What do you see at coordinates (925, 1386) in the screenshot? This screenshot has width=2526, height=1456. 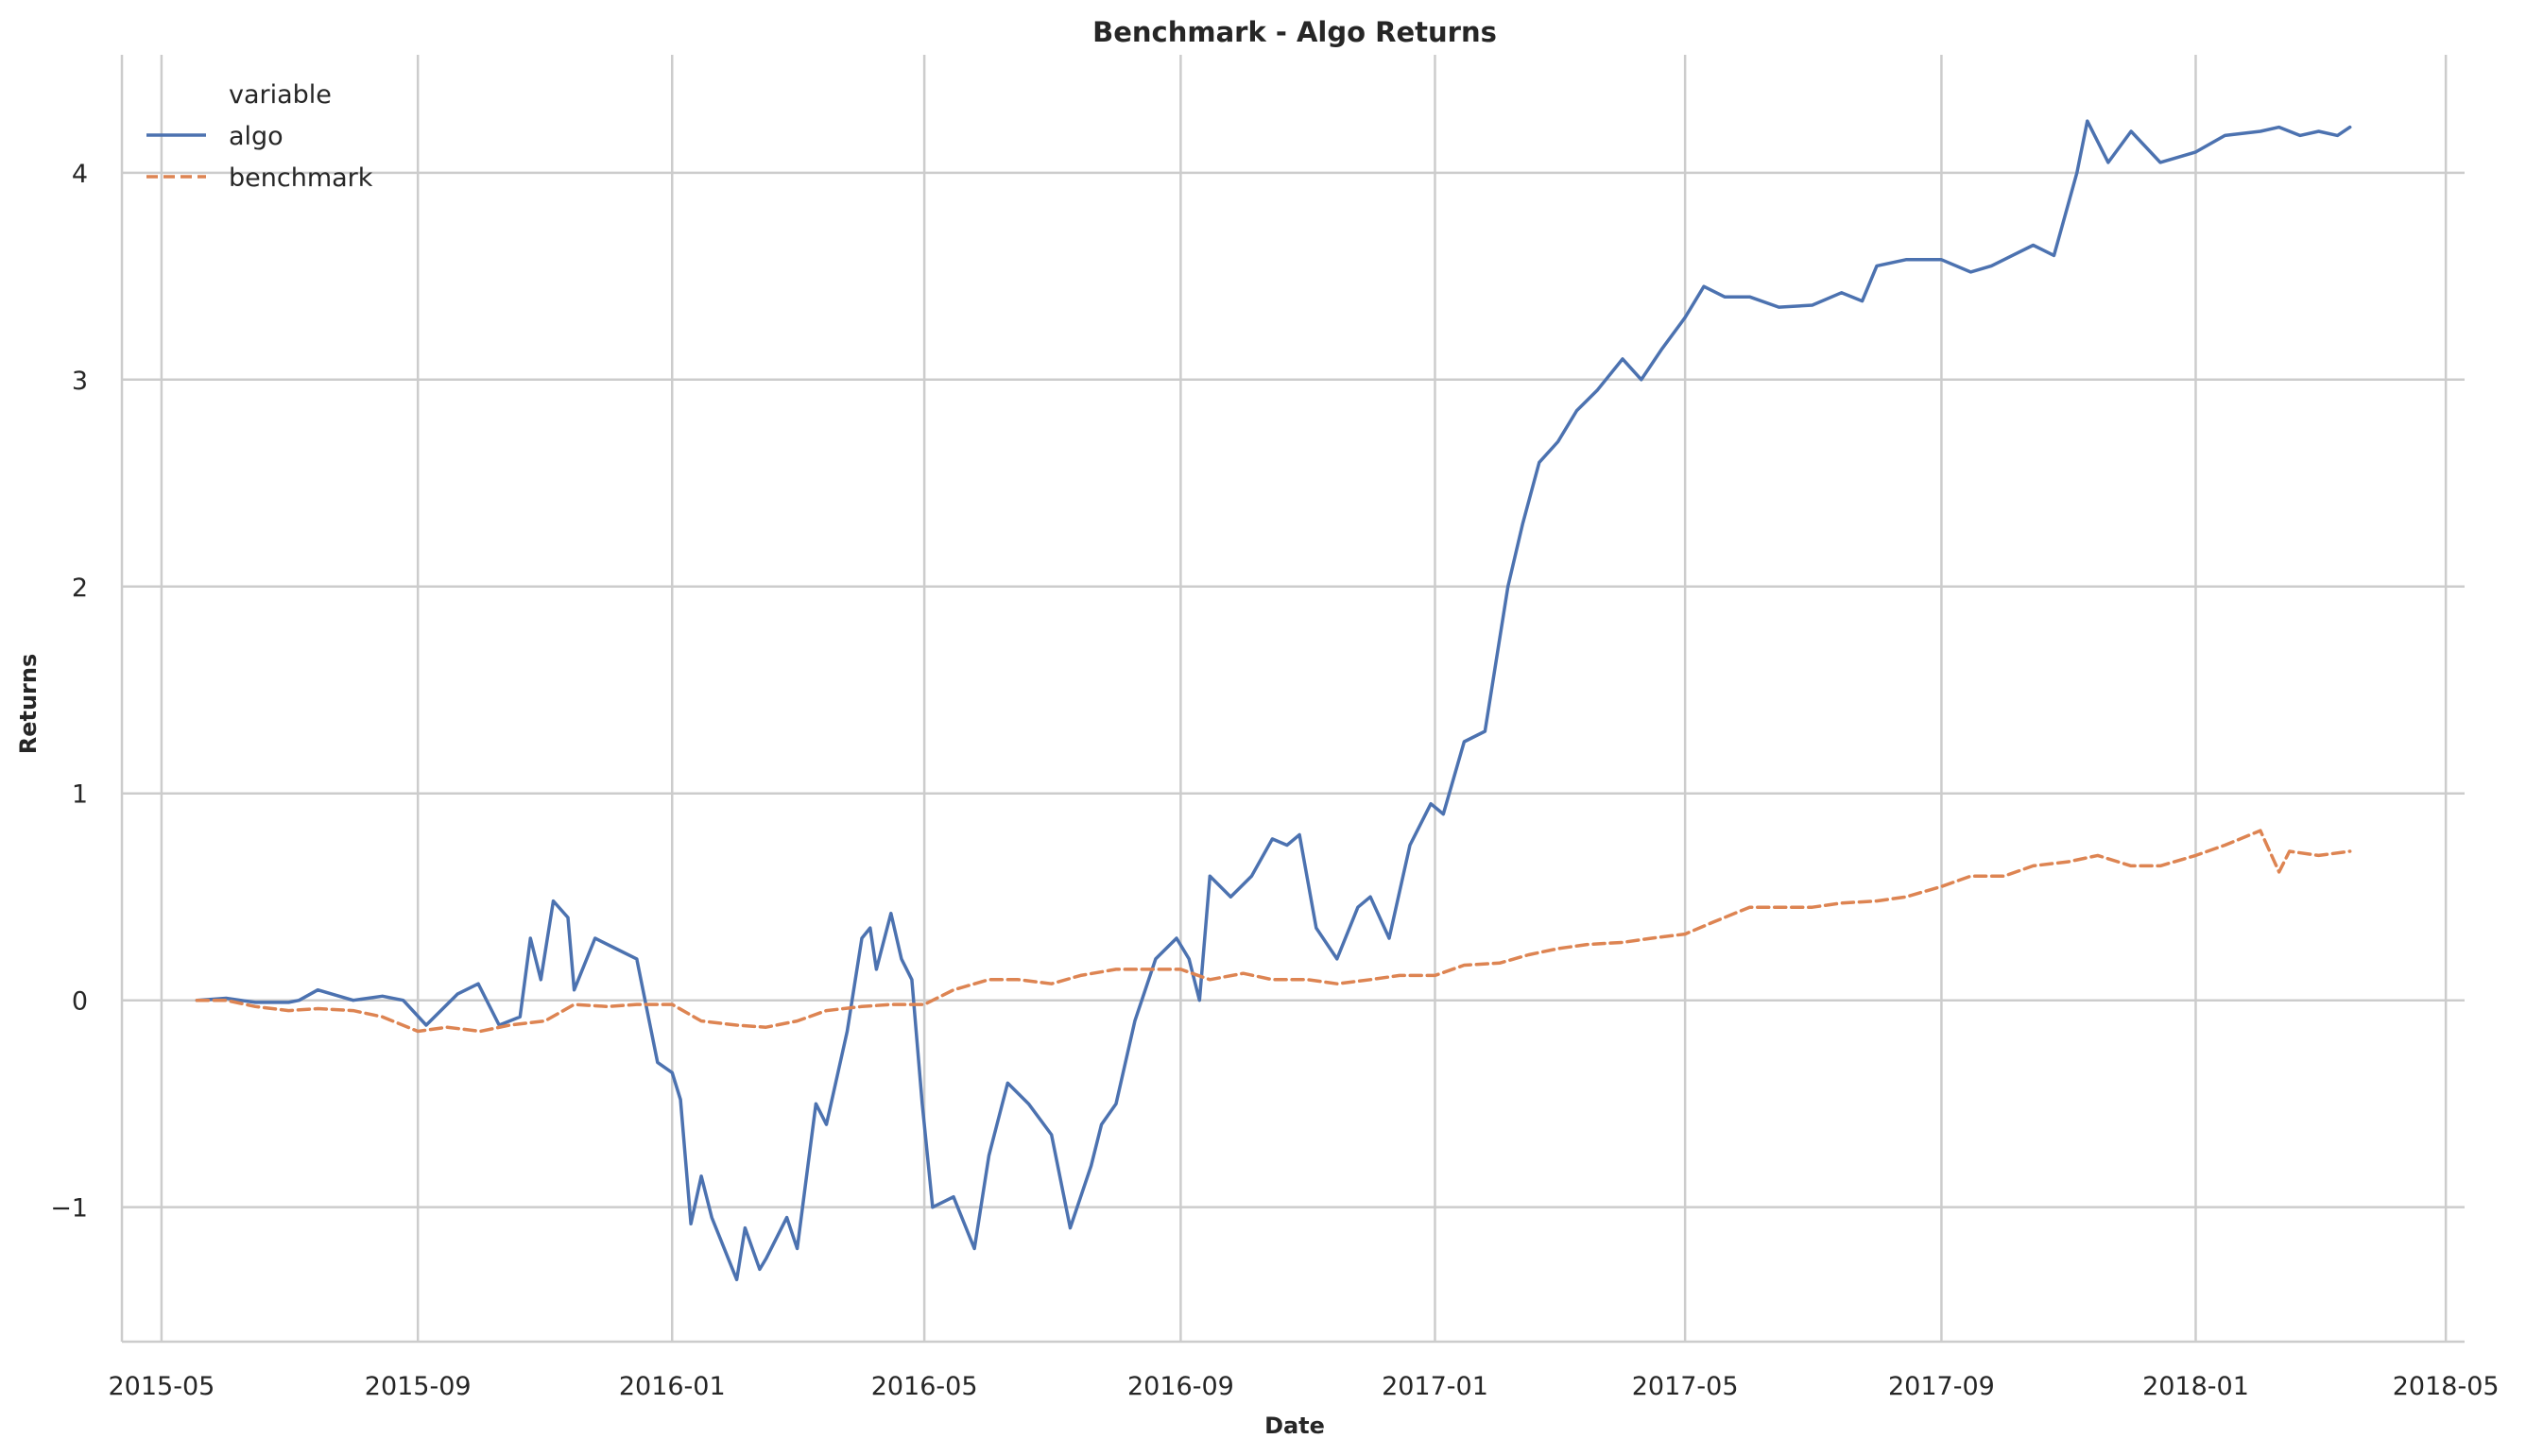 I see `x-tick-label: 2016-05` at bounding box center [925, 1386].